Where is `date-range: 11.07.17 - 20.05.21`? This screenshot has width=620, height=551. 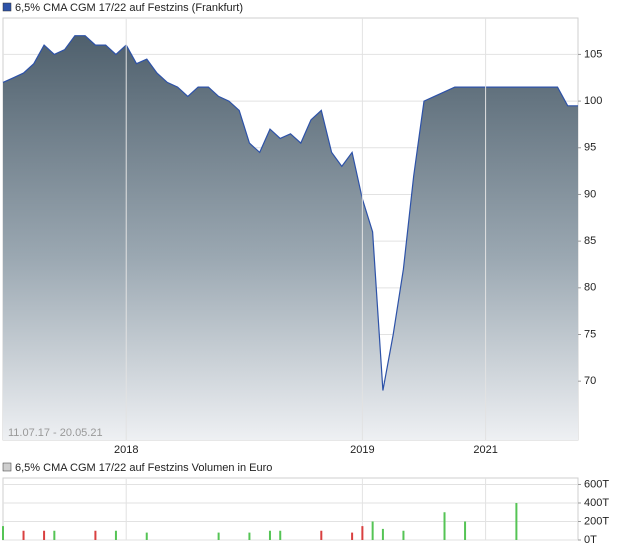 date-range: 11.07.17 - 20.05.21 is located at coordinates (55, 433).